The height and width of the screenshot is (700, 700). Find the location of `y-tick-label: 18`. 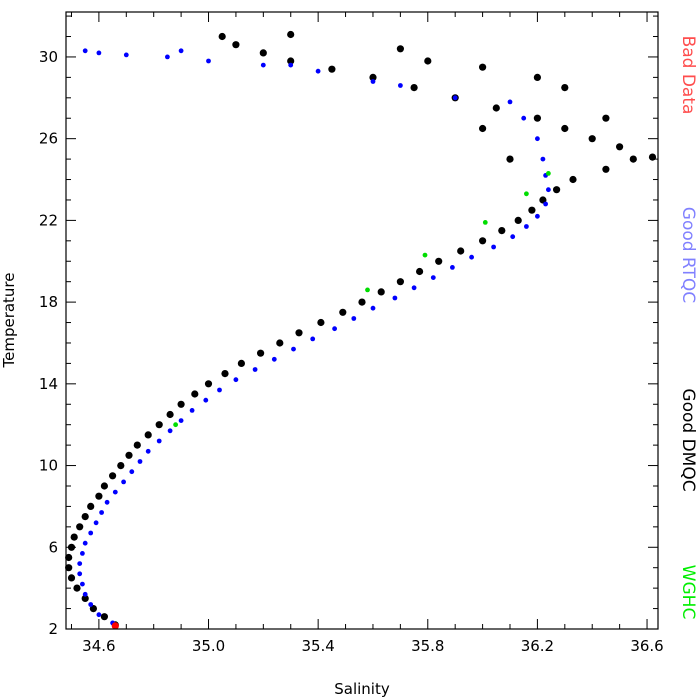

y-tick-label: 18 is located at coordinates (48, 302).